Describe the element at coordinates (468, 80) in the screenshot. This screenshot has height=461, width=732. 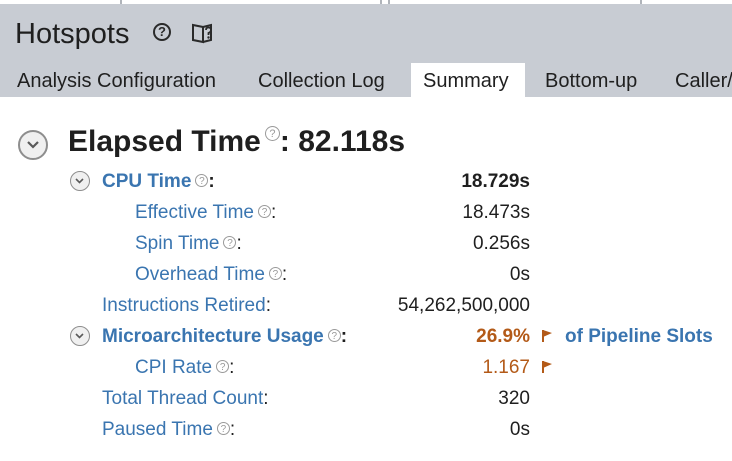
I see `tab-summary: Summary` at that location.